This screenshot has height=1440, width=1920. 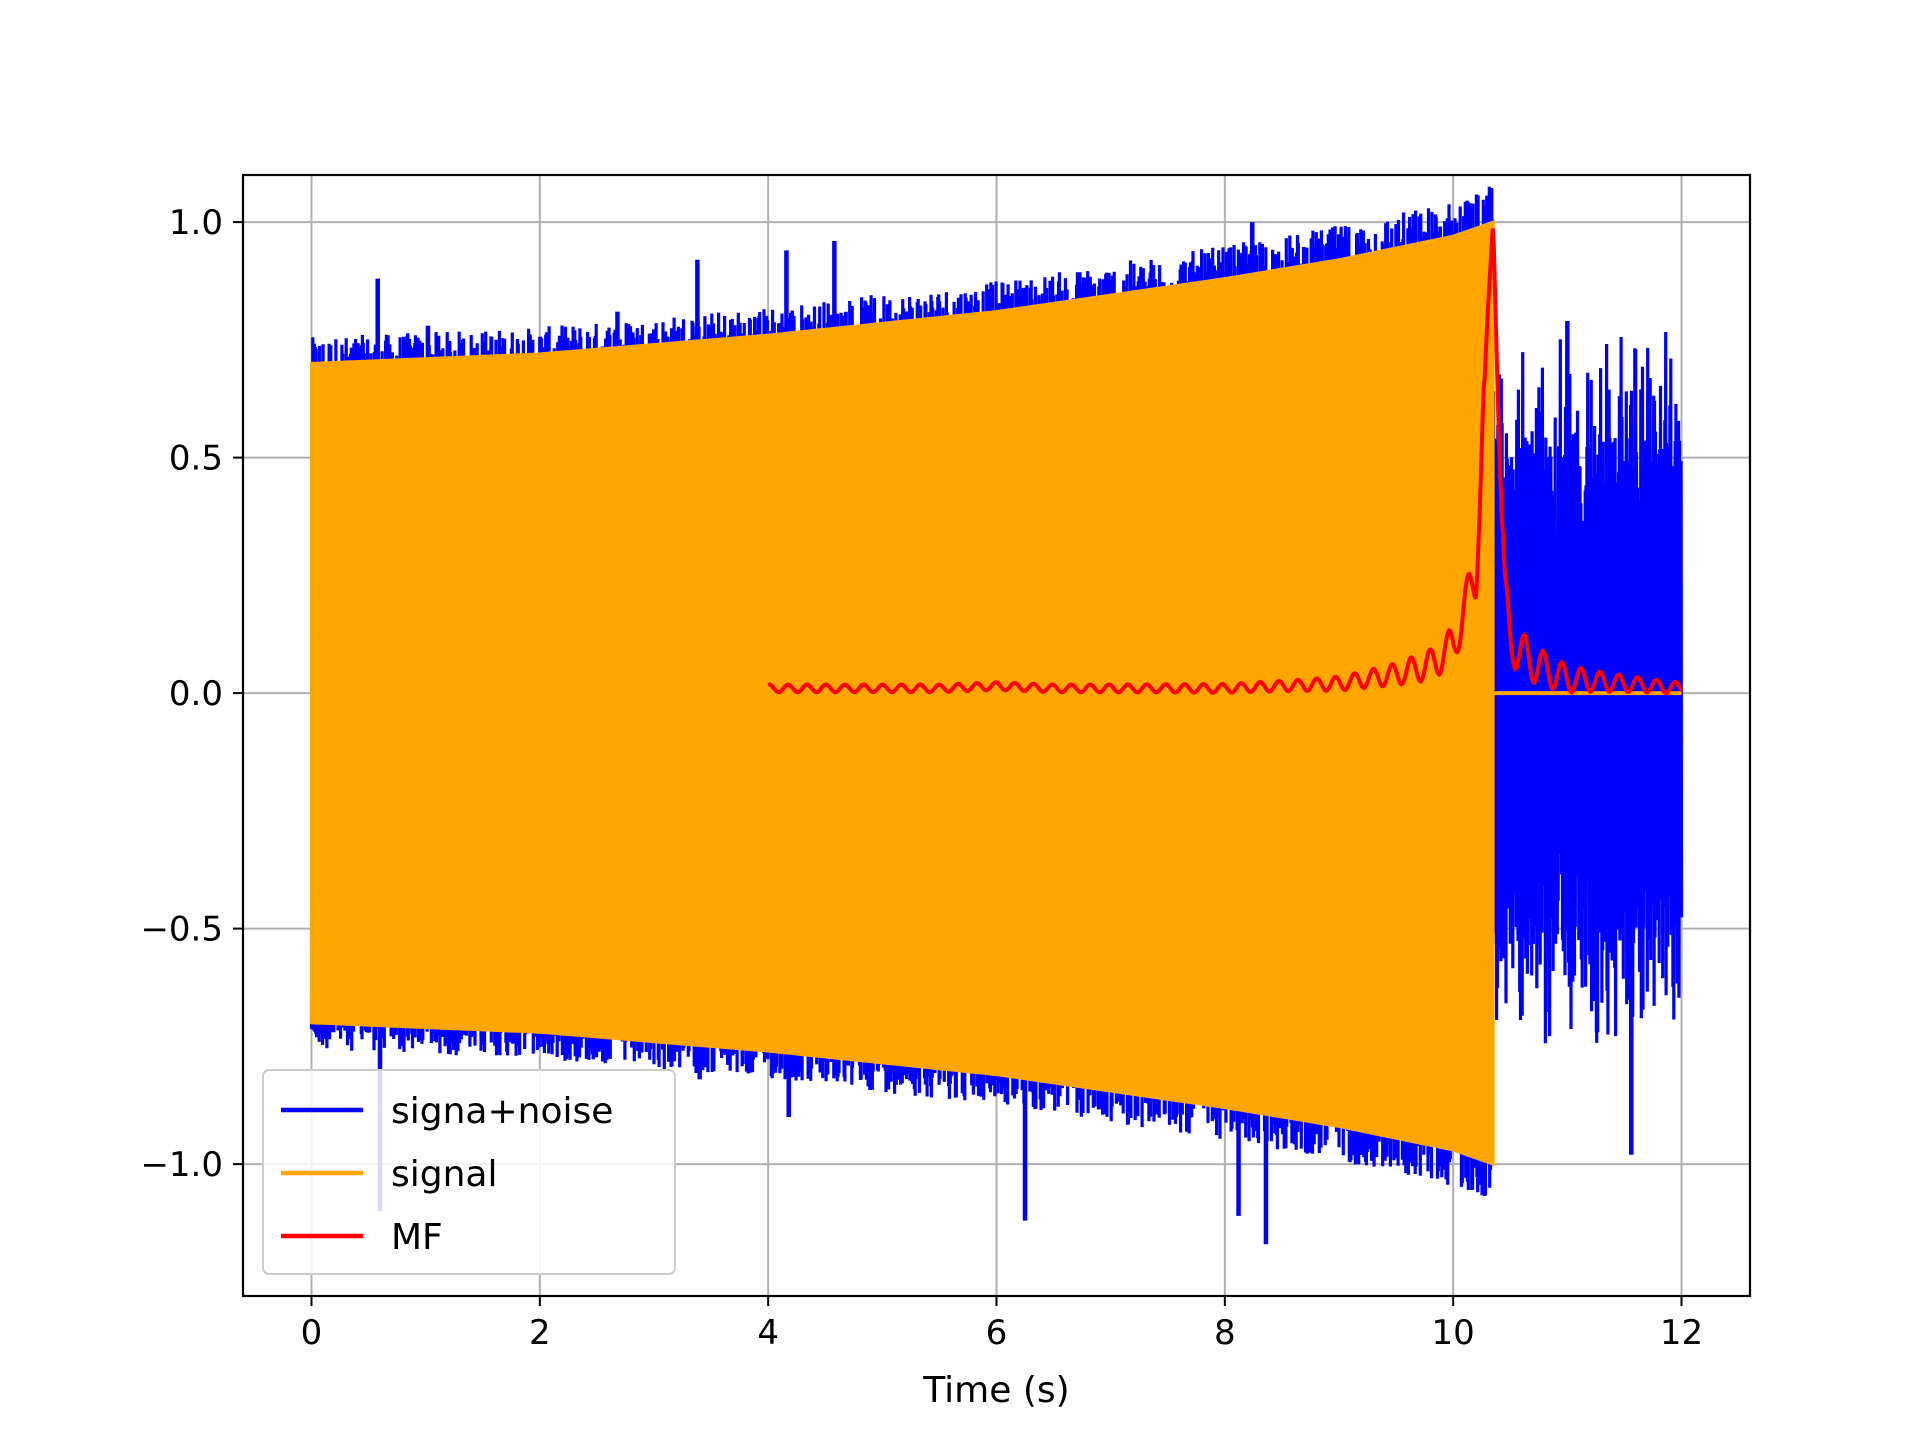 What do you see at coordinates (312, 1333) in the screenshot?
I see `x-tick-label: 0` at bounding box center [312, 1333].